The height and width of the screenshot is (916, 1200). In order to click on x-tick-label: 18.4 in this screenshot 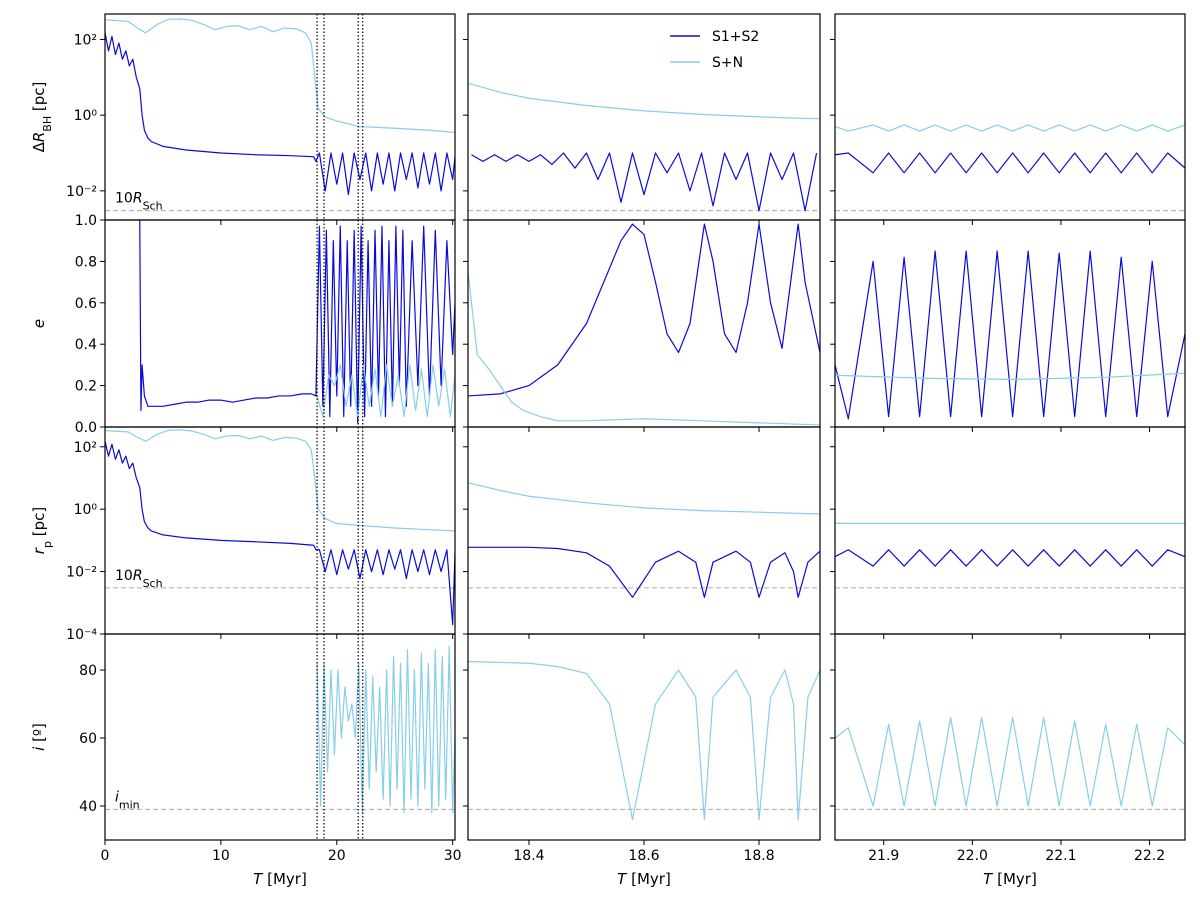, I will do `click(528, 856)`.